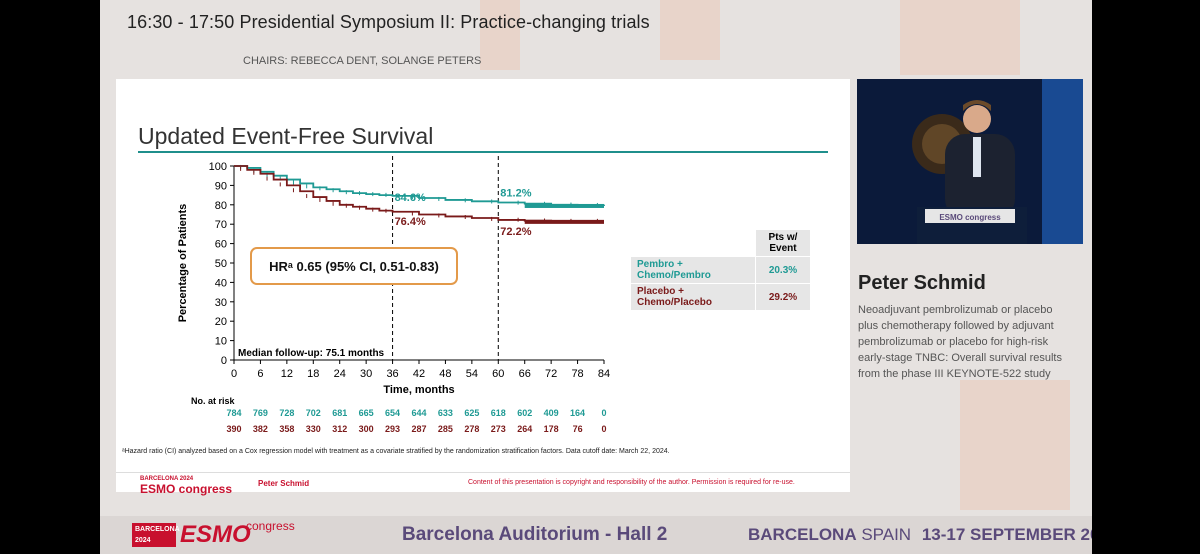  I want to click on events-value-pembro: 20.3%, so click(783, 270).